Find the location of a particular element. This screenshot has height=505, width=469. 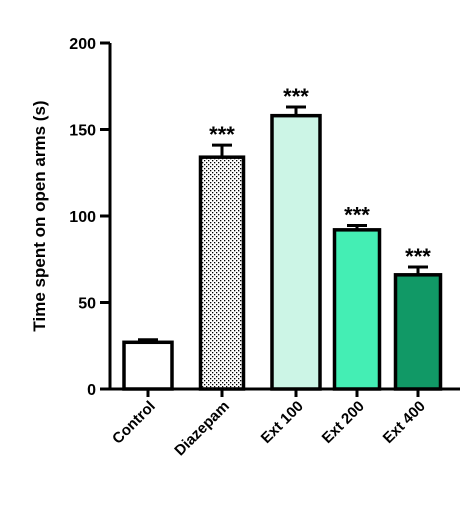

y-tick-label: 0 is located at coordinates (91, 390).